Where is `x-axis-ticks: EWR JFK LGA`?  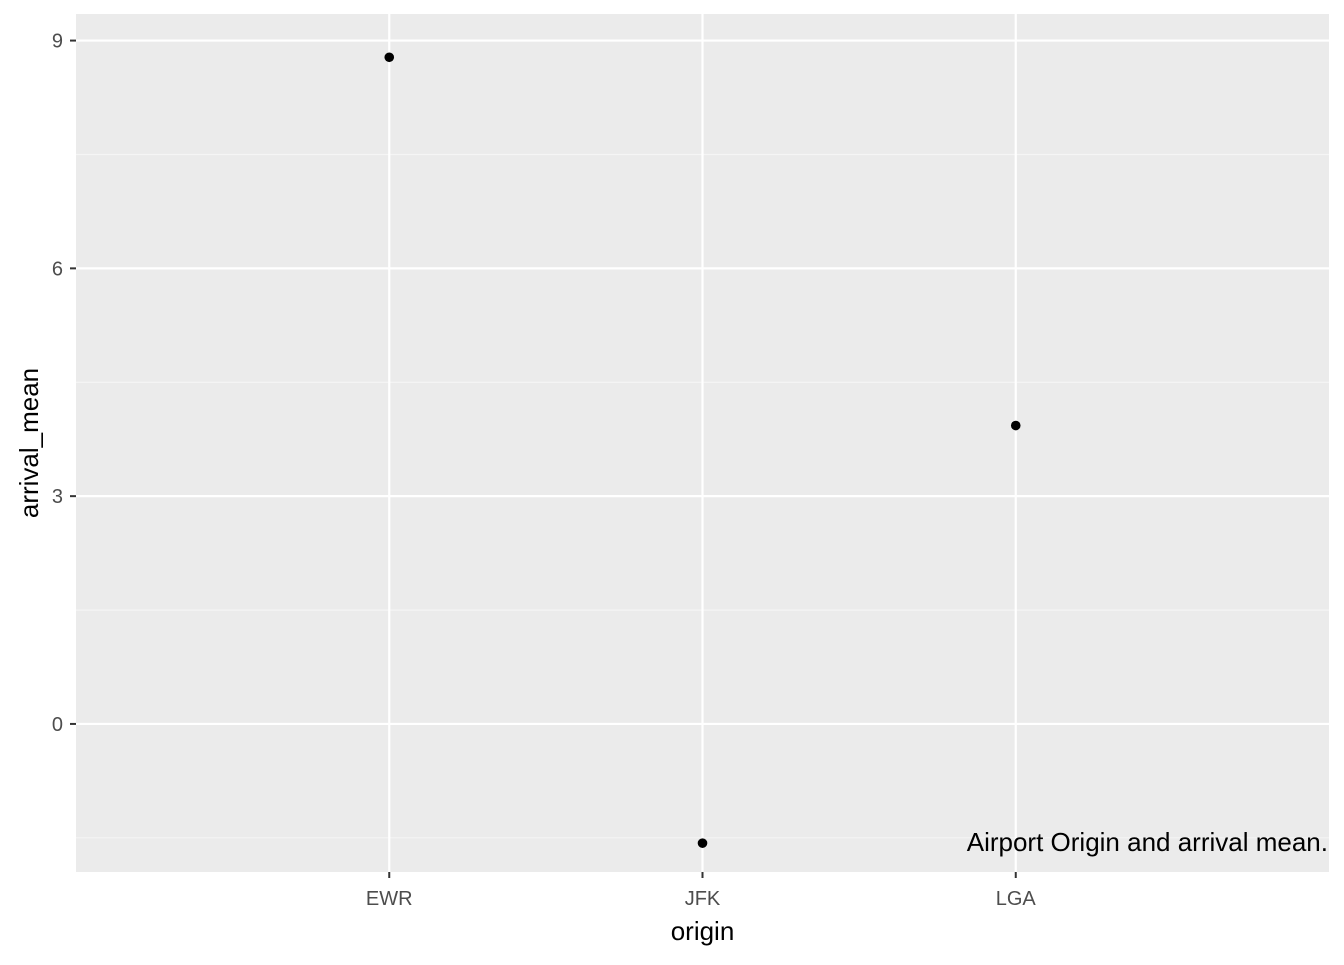
x-axis-ticks: EWR JFK LGA is located at coordinates (701, 891).